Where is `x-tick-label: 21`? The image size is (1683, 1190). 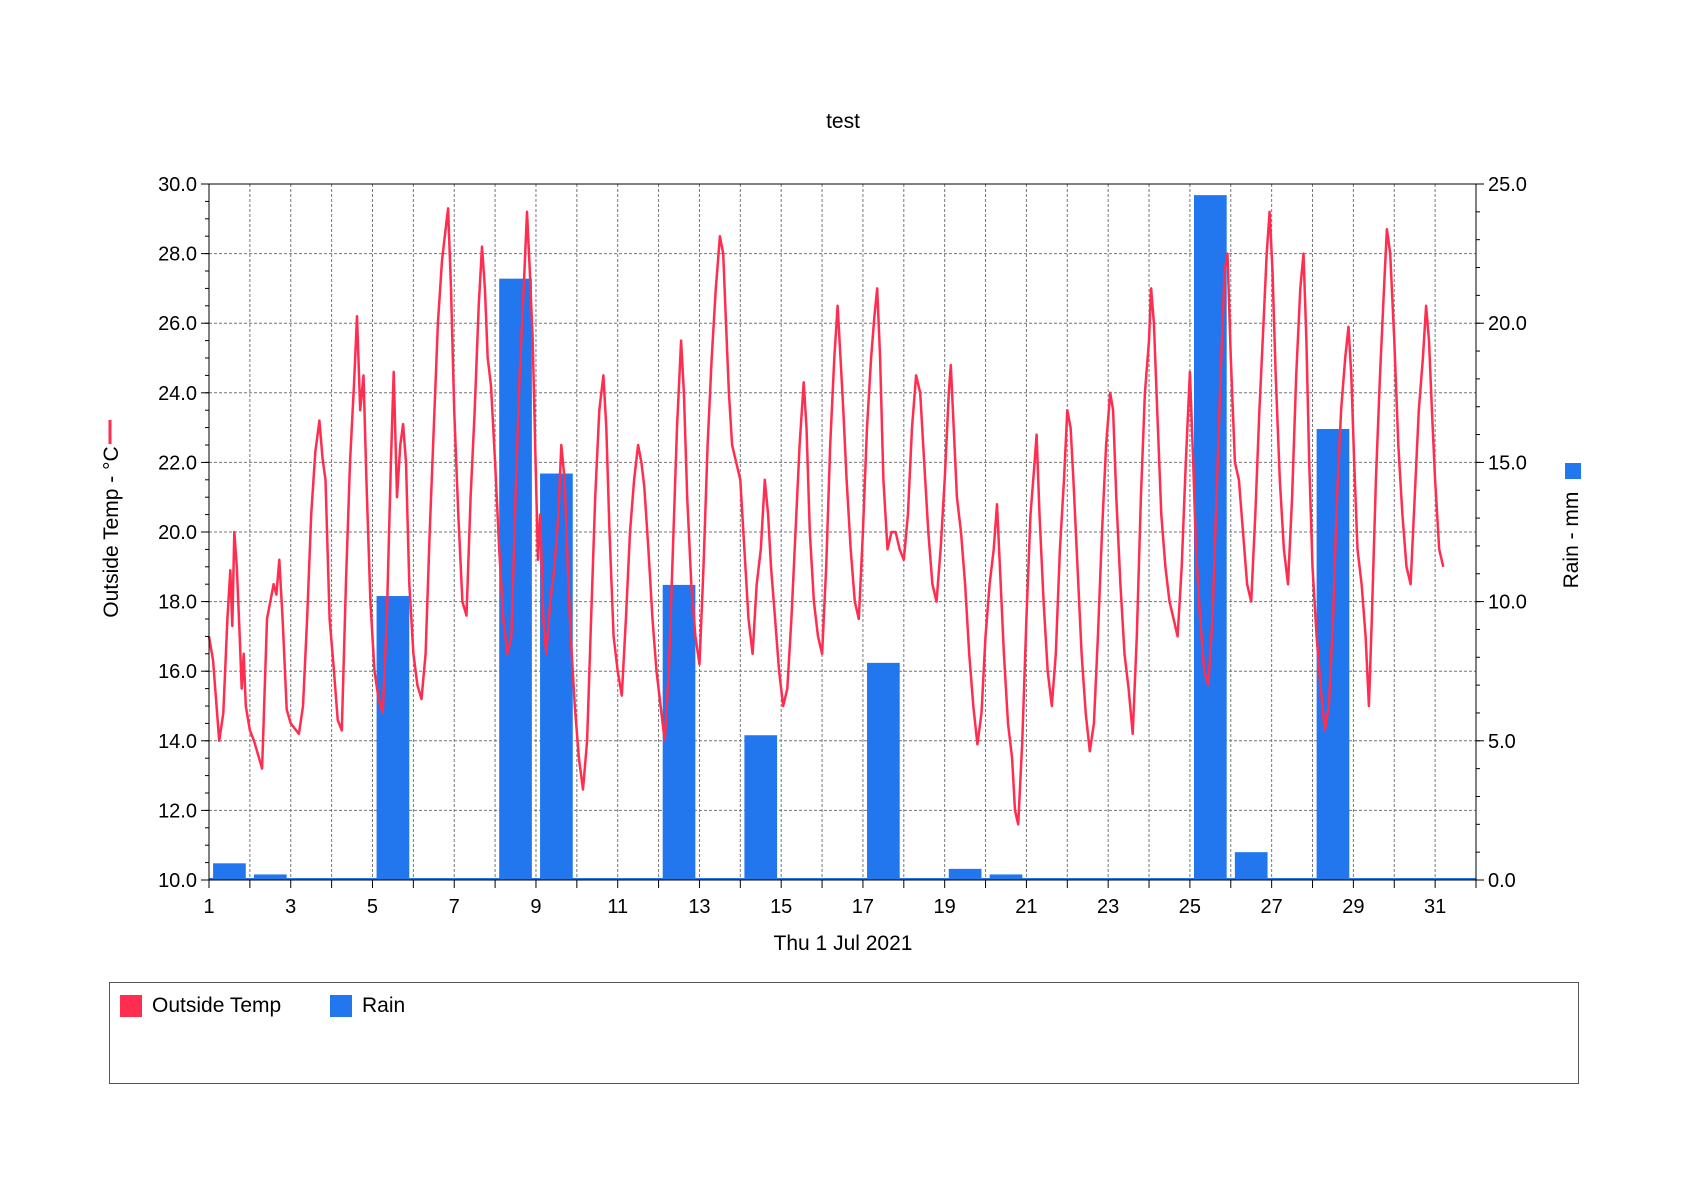 x-tick-label: 21 is located at coordinates (1026, 907).